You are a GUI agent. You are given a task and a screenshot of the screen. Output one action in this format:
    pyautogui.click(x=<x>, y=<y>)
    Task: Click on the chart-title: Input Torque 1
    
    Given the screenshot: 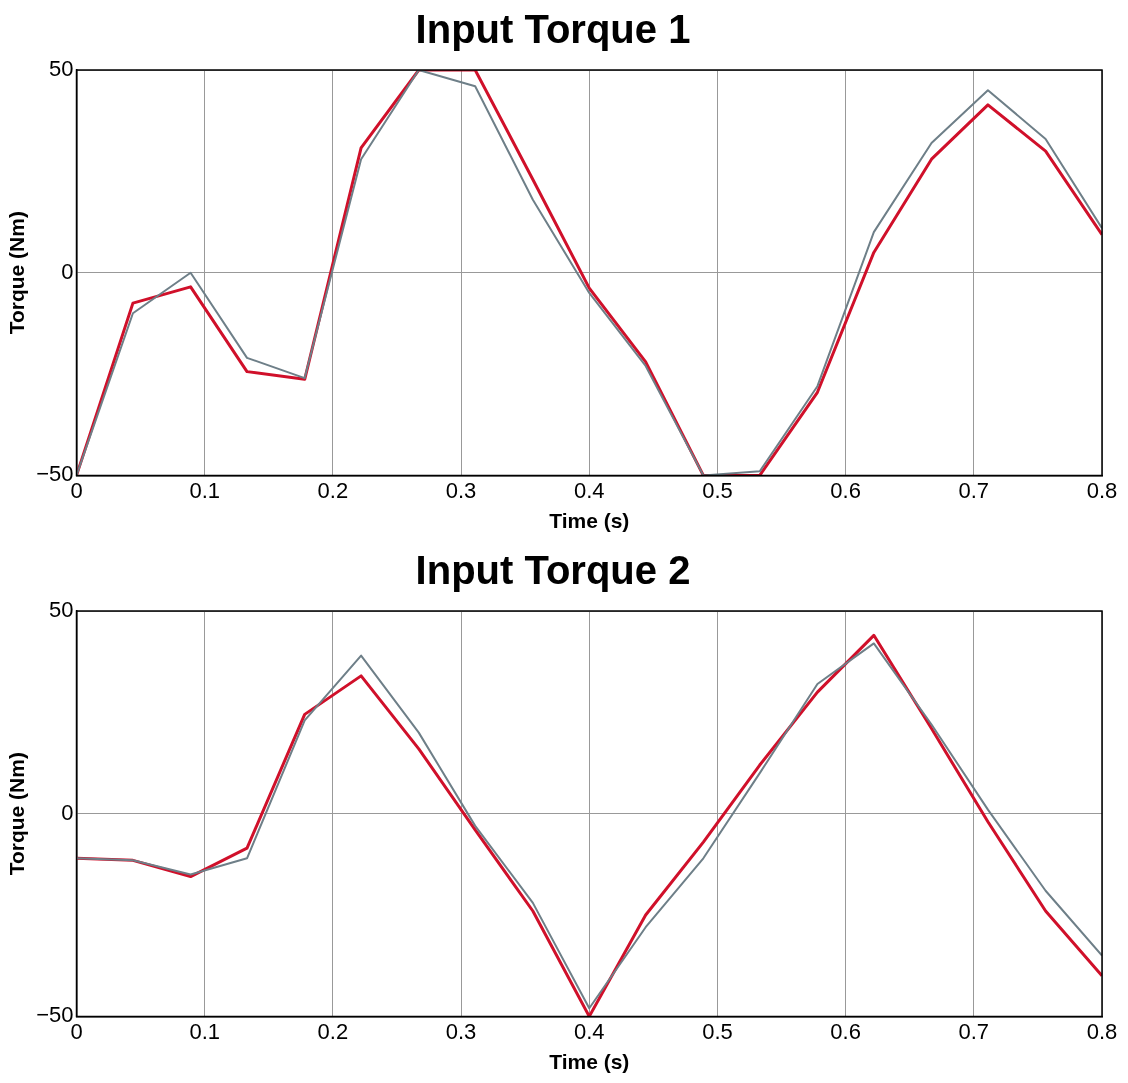 What is the action you would take?
    pyautogui.click(x=553, y=29)
    